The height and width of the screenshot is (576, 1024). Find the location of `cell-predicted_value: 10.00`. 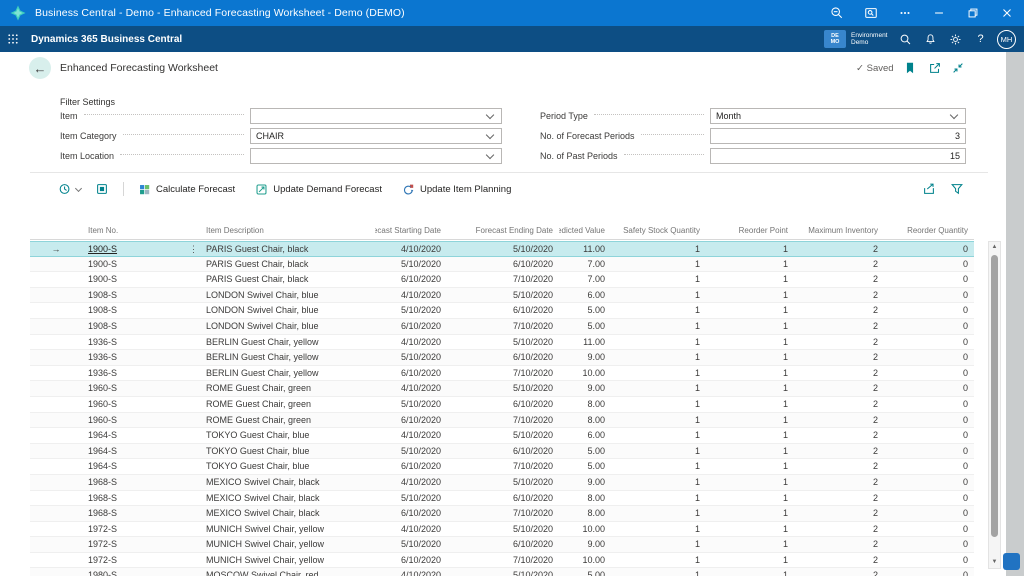

cell-predicted_value: 10.00 is located at coordinates (593, 372).